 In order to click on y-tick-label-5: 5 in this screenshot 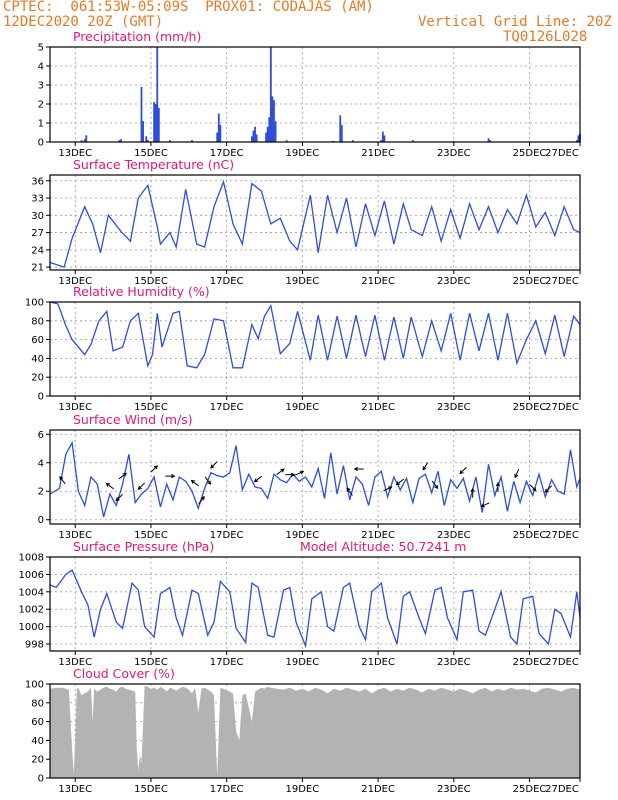, I will do `click(41, 48)`.